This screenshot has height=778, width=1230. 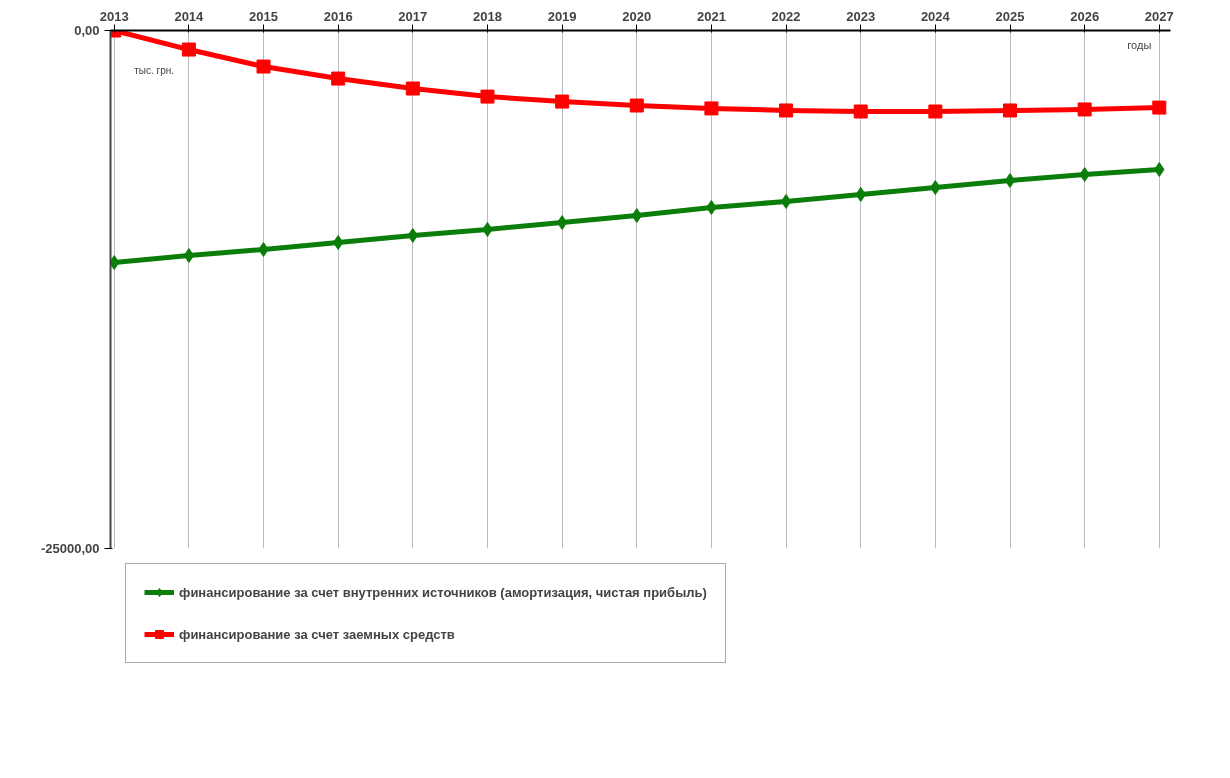 I want to click on x-tick-label: 2023, so click(x=861, y=16).